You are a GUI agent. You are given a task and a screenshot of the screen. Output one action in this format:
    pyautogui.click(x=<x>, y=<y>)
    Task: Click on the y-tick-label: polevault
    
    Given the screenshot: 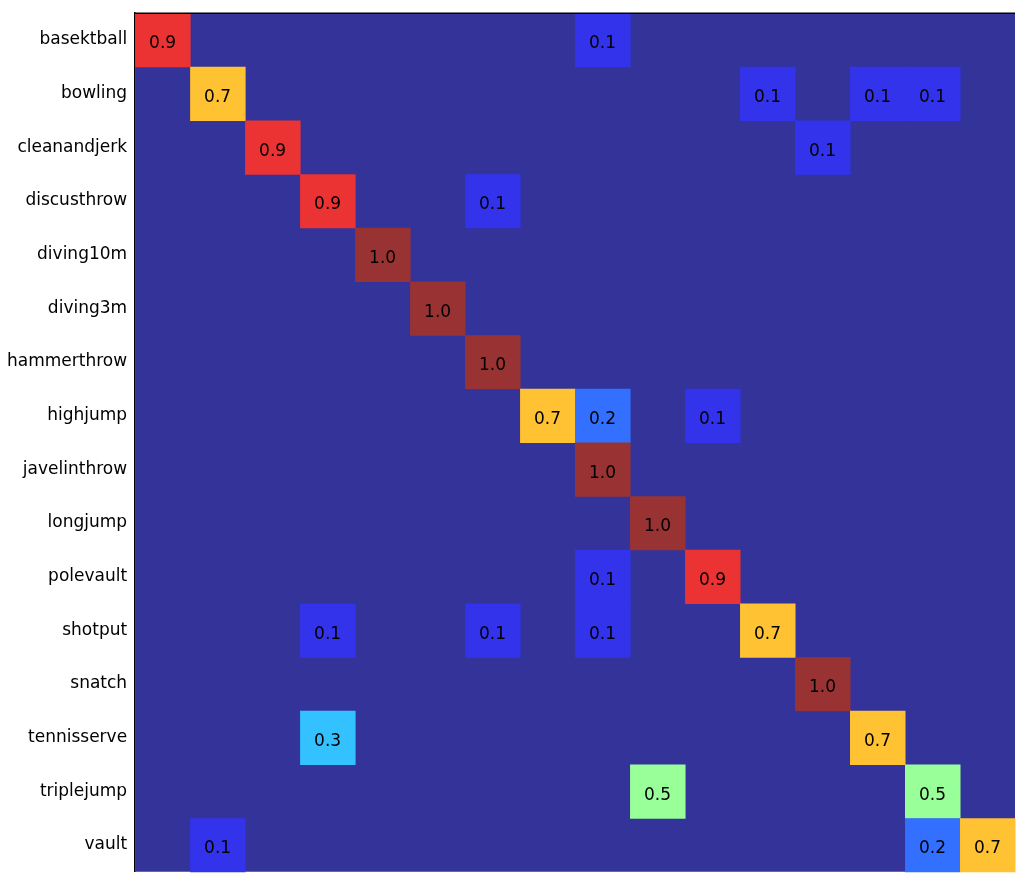 What is the action you would take?
    pyautogui.click(x=88, y=575)
    